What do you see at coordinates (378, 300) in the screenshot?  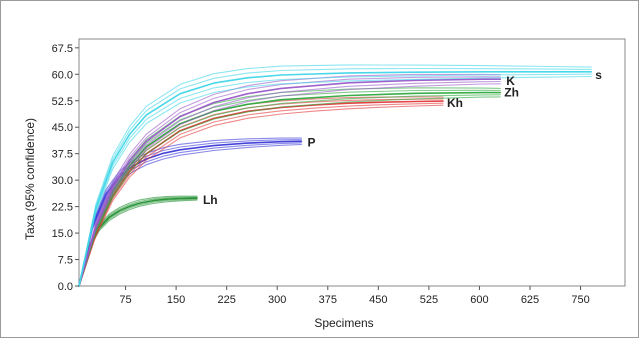 I see `x-tick-label: 450` at bounding box center [378, 300].